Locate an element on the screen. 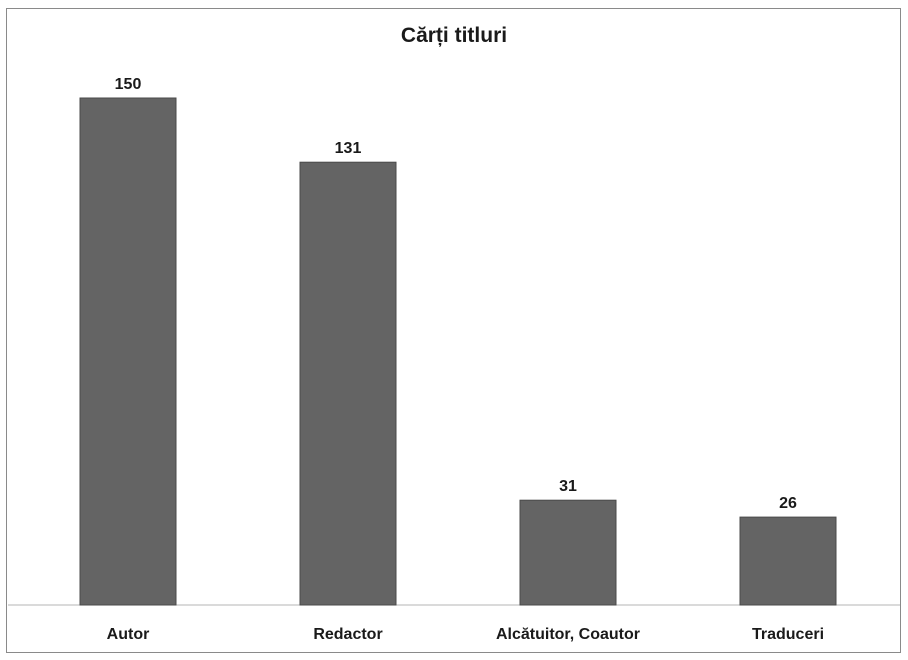 This screenshot has width=908, height=660. bar-value-label-0: 150 is located at coordinates (128, 84).